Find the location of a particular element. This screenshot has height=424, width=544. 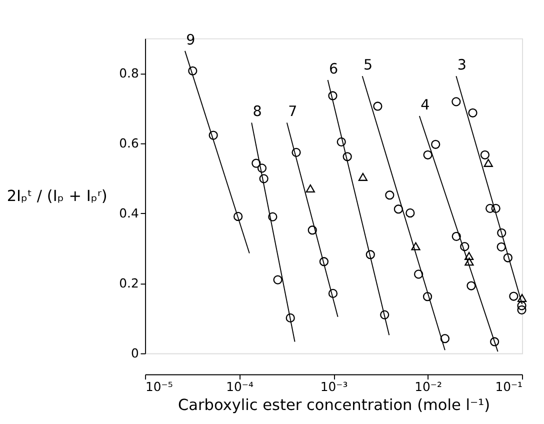

y-axis-title: 2Iₚᵗ / (Iₚ + Iₚʳ) is located at coordinates (57, 196).